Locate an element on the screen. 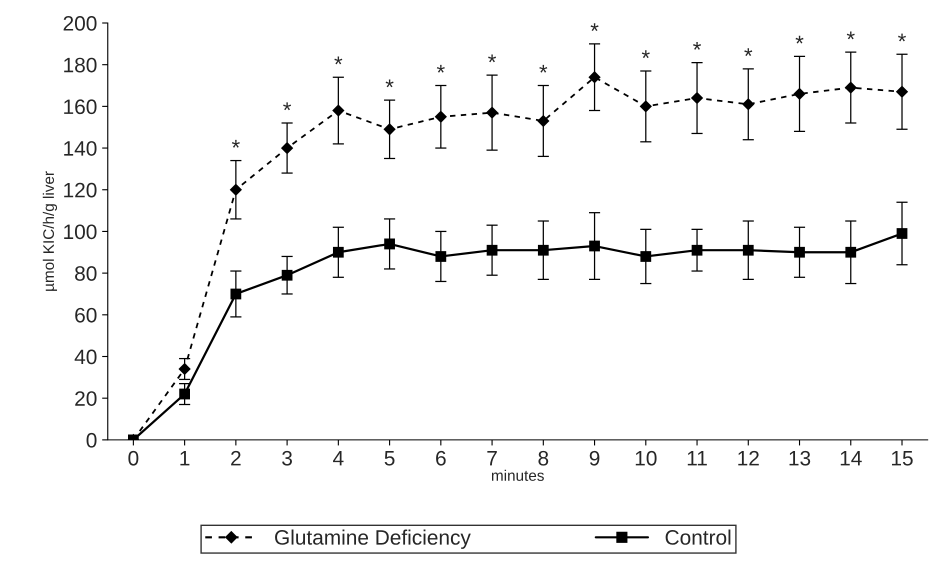  x-tick-label: 6 is located at coordinates (441, 458).